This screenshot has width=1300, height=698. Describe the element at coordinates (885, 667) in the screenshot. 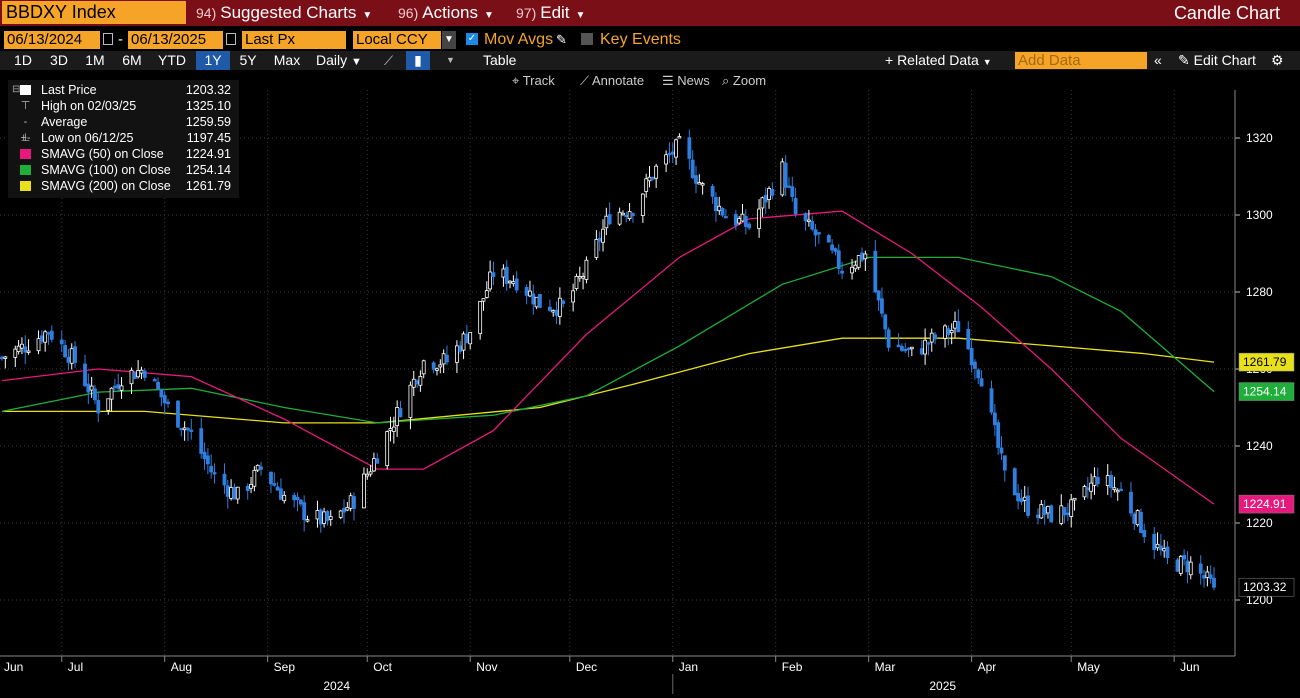

I see `x-tick-label: Mar` at that location.